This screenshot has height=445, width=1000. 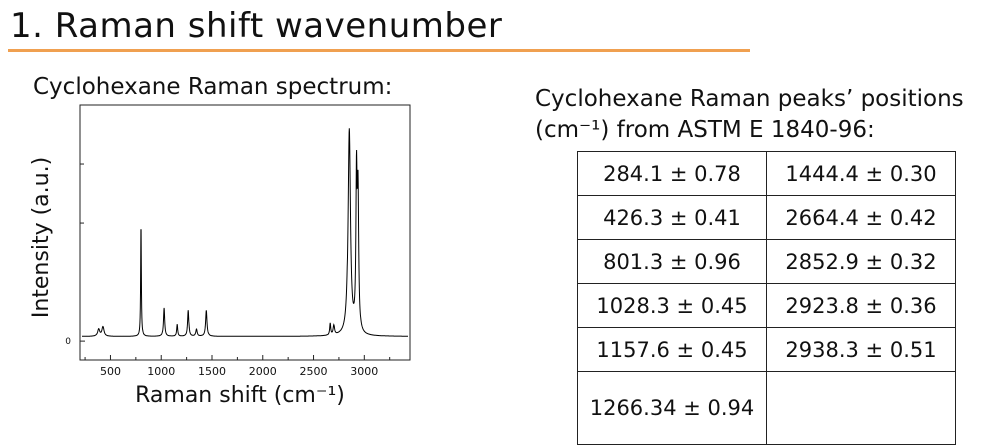 What do you see at coordinates (861, 408) in the screenshot?
I see `table-cell` at bounding box center [861, 408].